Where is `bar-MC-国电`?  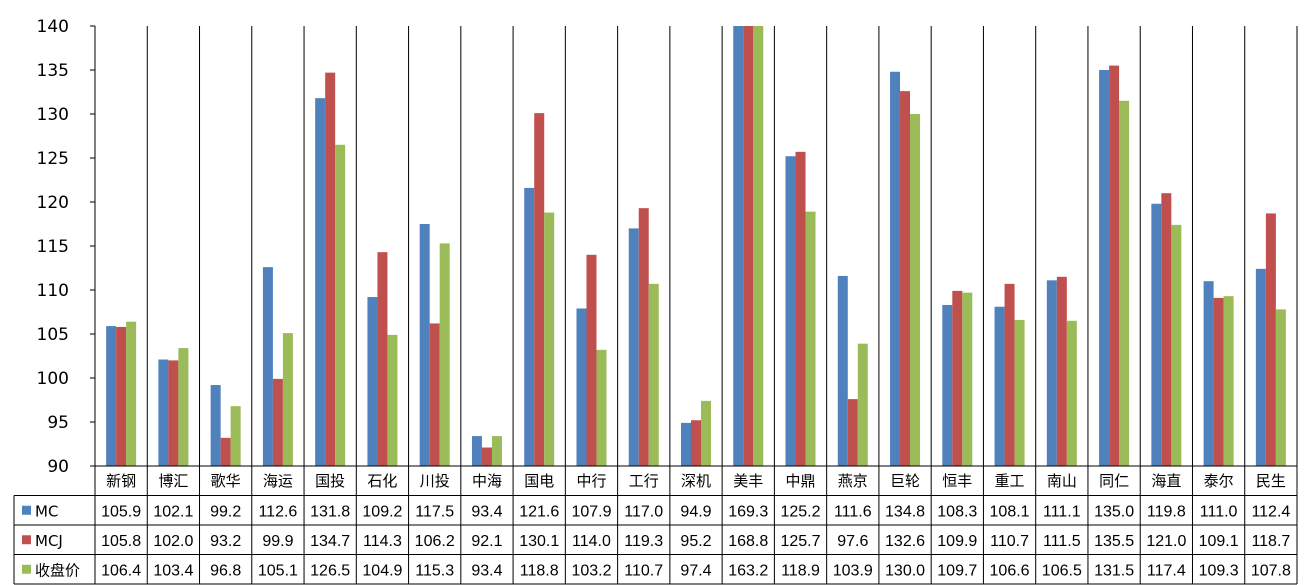 bar-MC-国电 is located at coordinates (529, 327).